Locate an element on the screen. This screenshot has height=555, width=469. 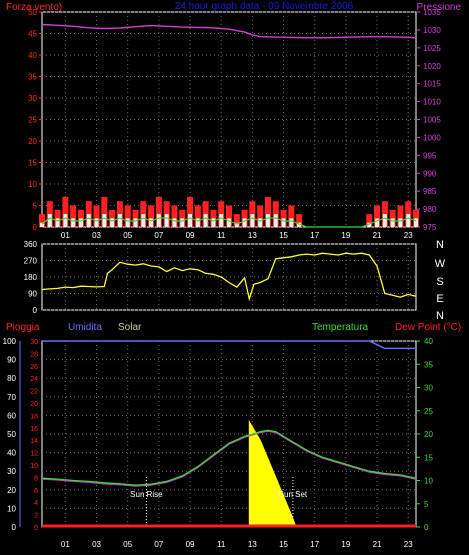
right-tick-label: 995 is located at coordinates (430, 155).